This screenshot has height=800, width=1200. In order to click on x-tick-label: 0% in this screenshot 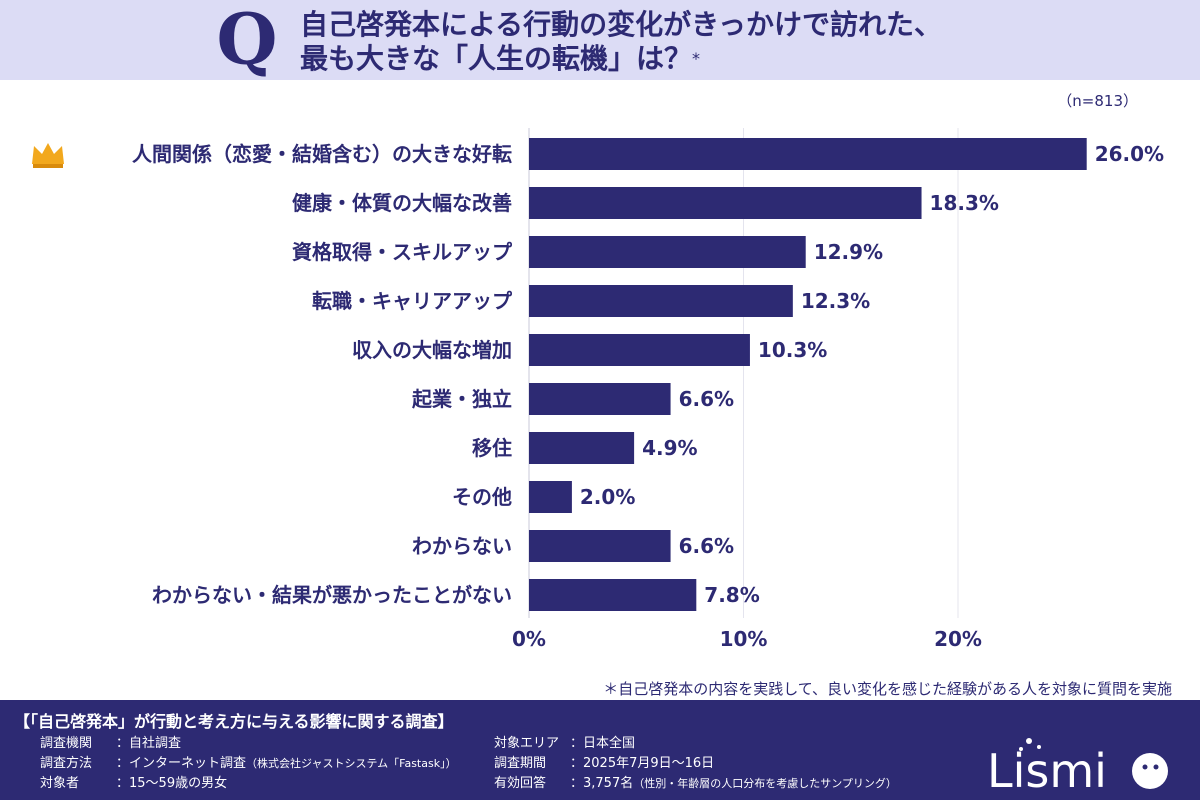, I will do `click(529, 638)`.